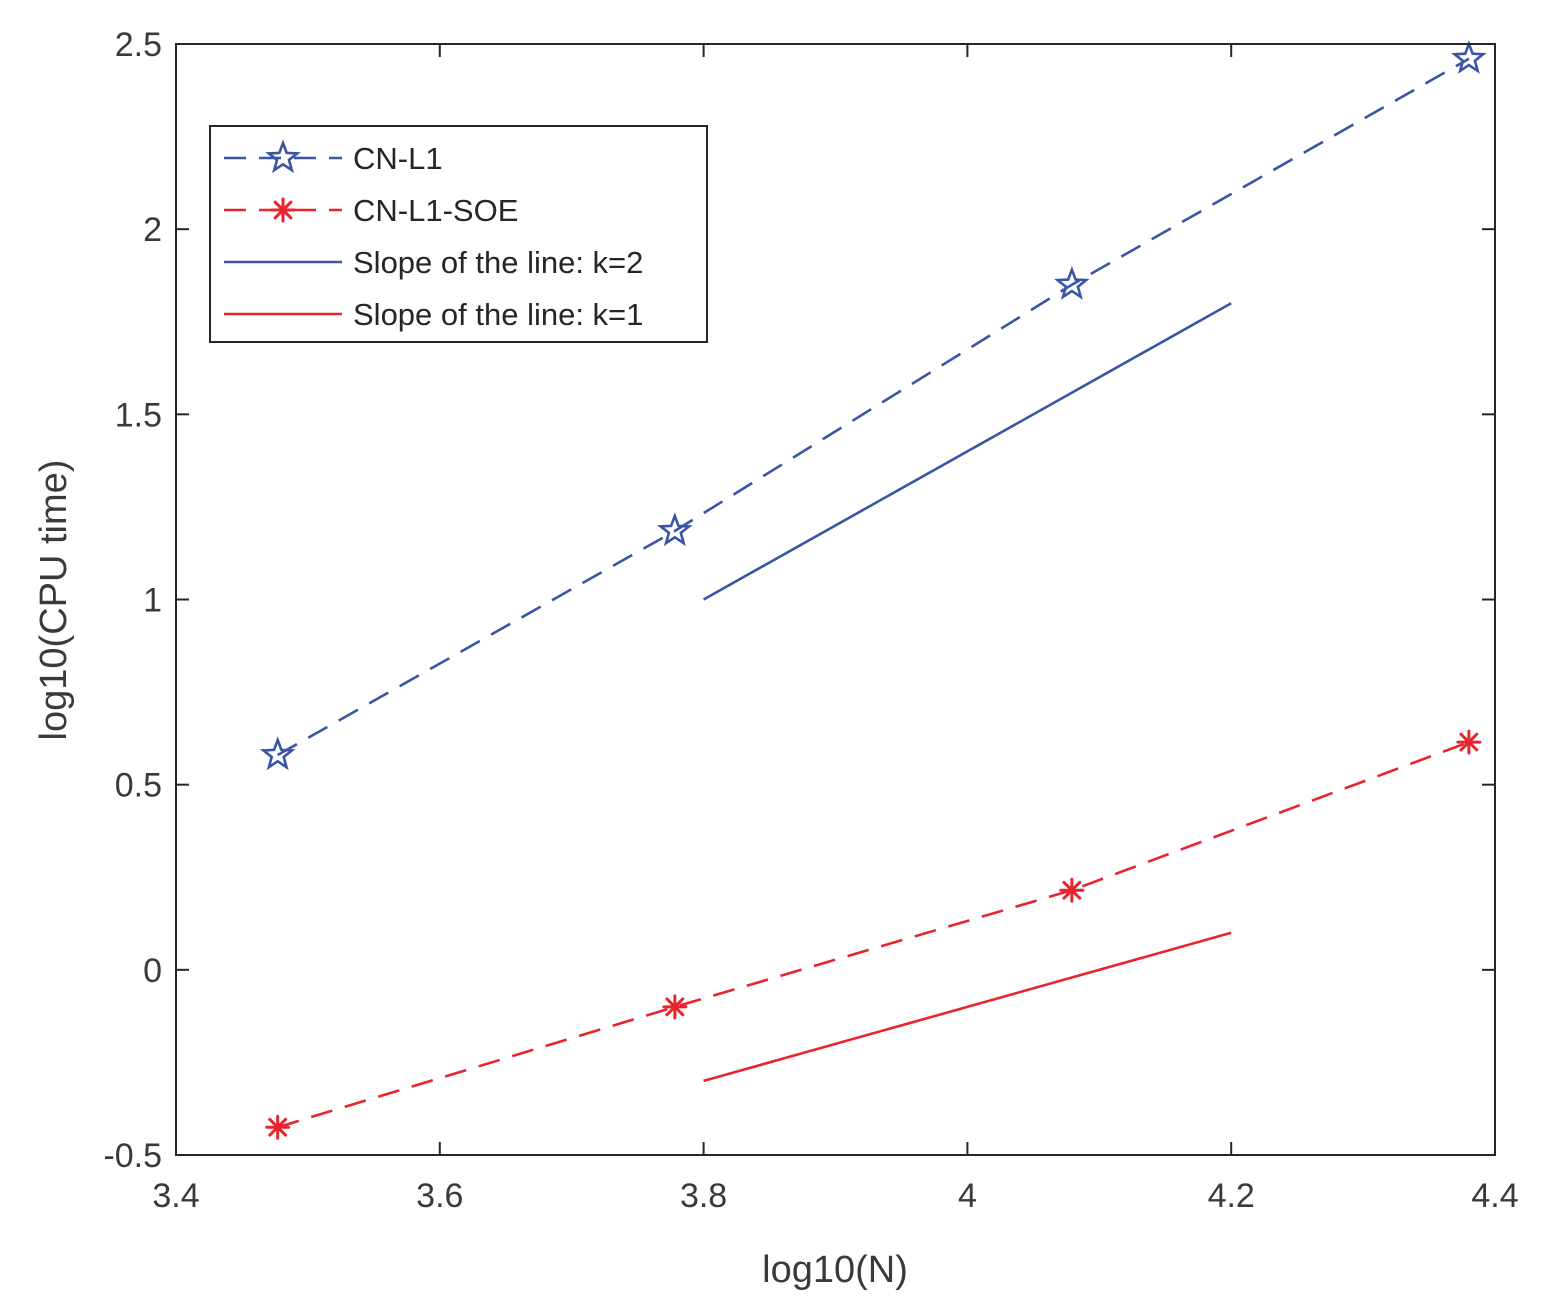  What do you see at coordinates (835, 1270) in the screenshot?
I see `x-axis-label: log10(N)` at bounding box center [835, 1270].